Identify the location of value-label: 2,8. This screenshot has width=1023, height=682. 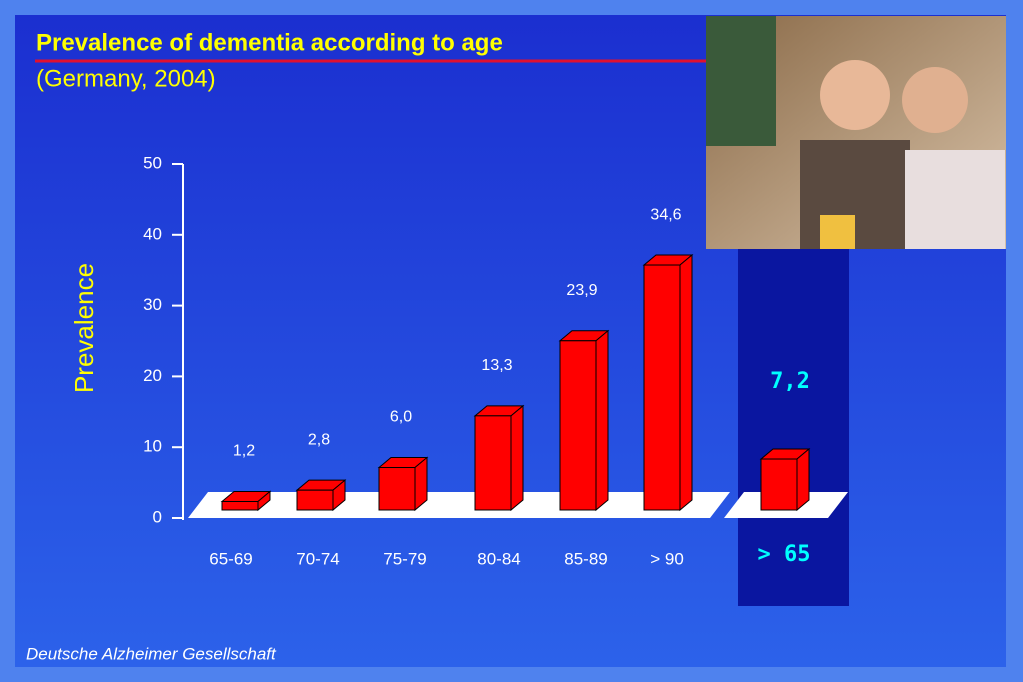
(319, 439).